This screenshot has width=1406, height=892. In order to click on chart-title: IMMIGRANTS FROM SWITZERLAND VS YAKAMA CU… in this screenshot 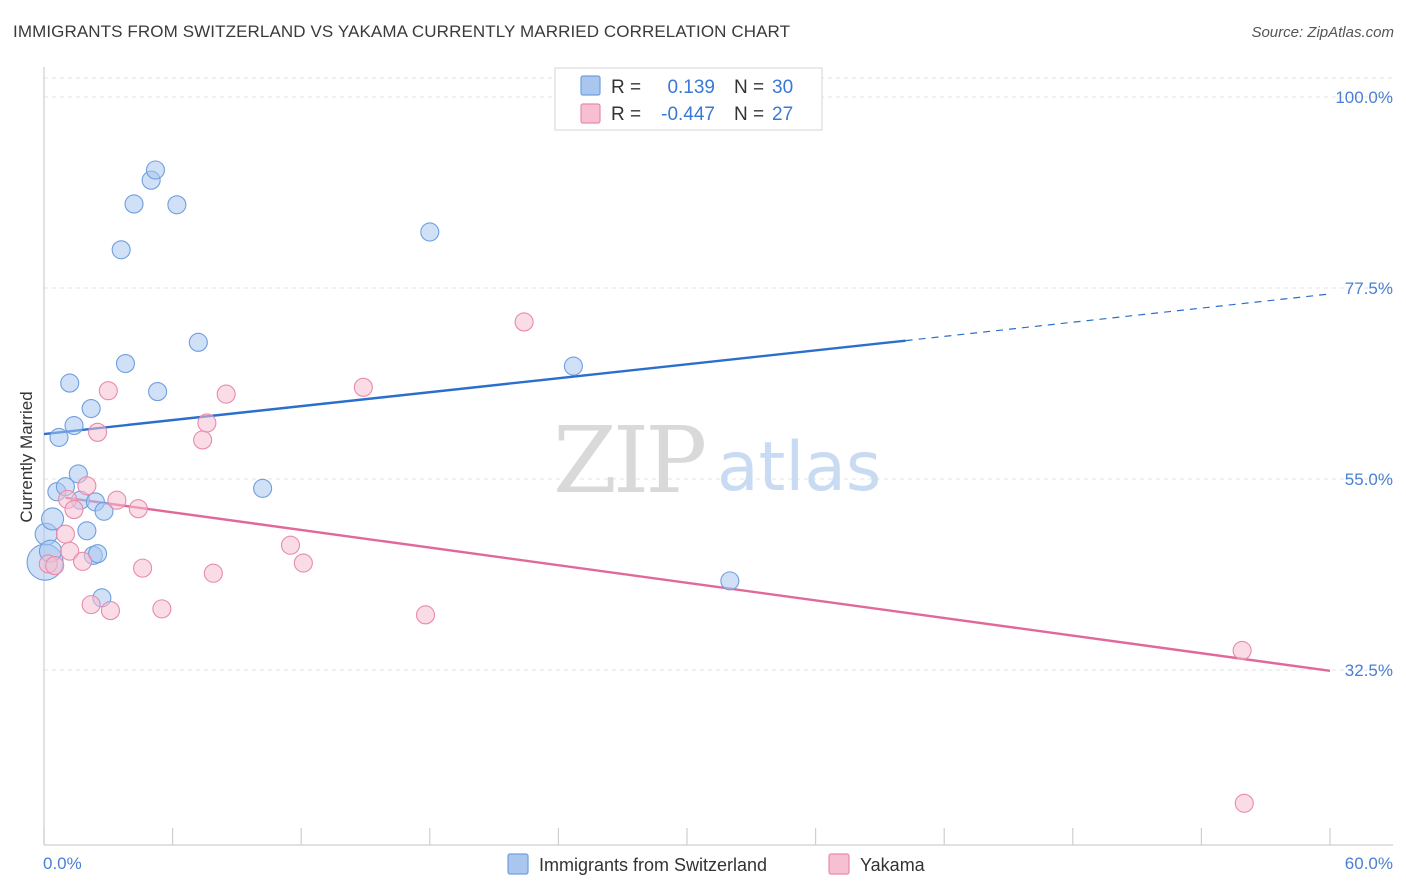, I will do `click(402, 31)`.